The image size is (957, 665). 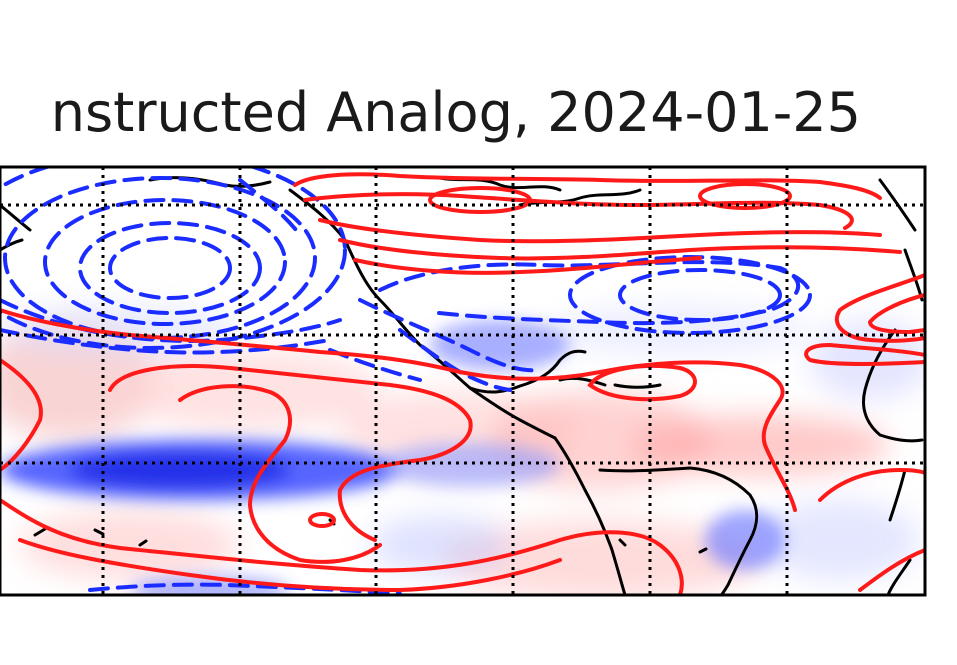 What do you see at coordinates (370, 536) in the screenshot?
I see `coast-islands` at bounding box center [370, 536].